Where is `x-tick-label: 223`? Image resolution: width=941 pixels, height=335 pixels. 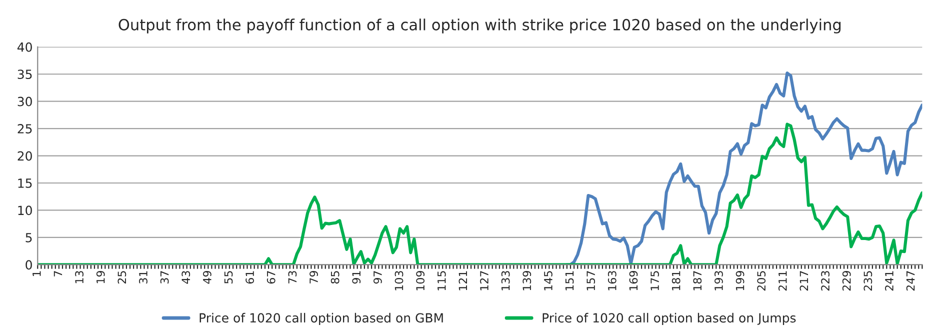
x-tick-label: 223 is located at coordinates (825, 281).